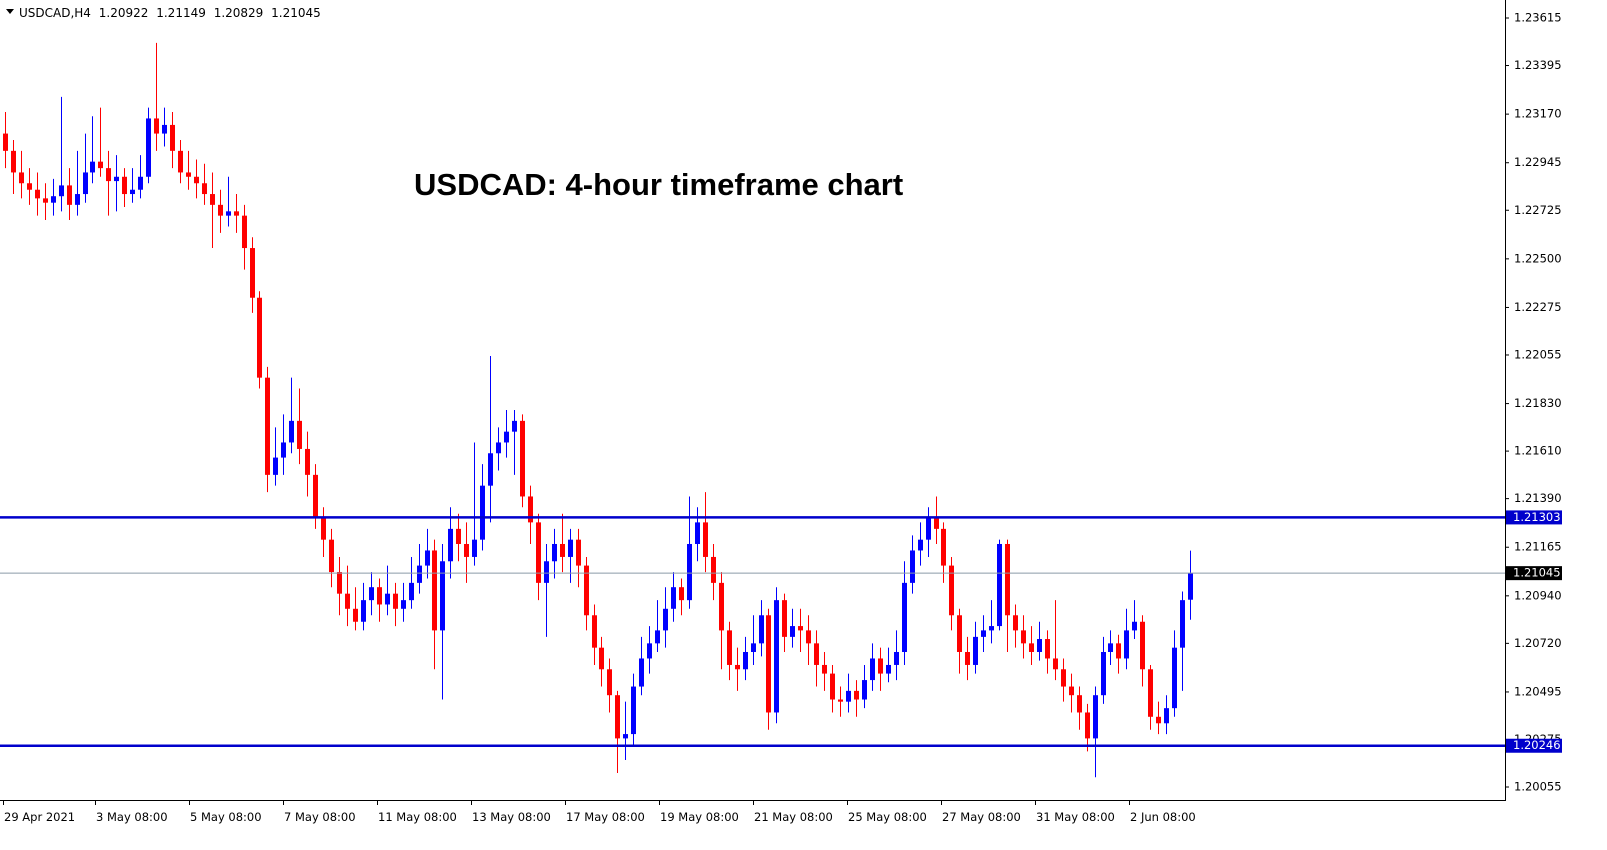 This screenshot has height=850, width=1607. I want to click on x-tick-label: 19 May 08:00, so click(699, 817).